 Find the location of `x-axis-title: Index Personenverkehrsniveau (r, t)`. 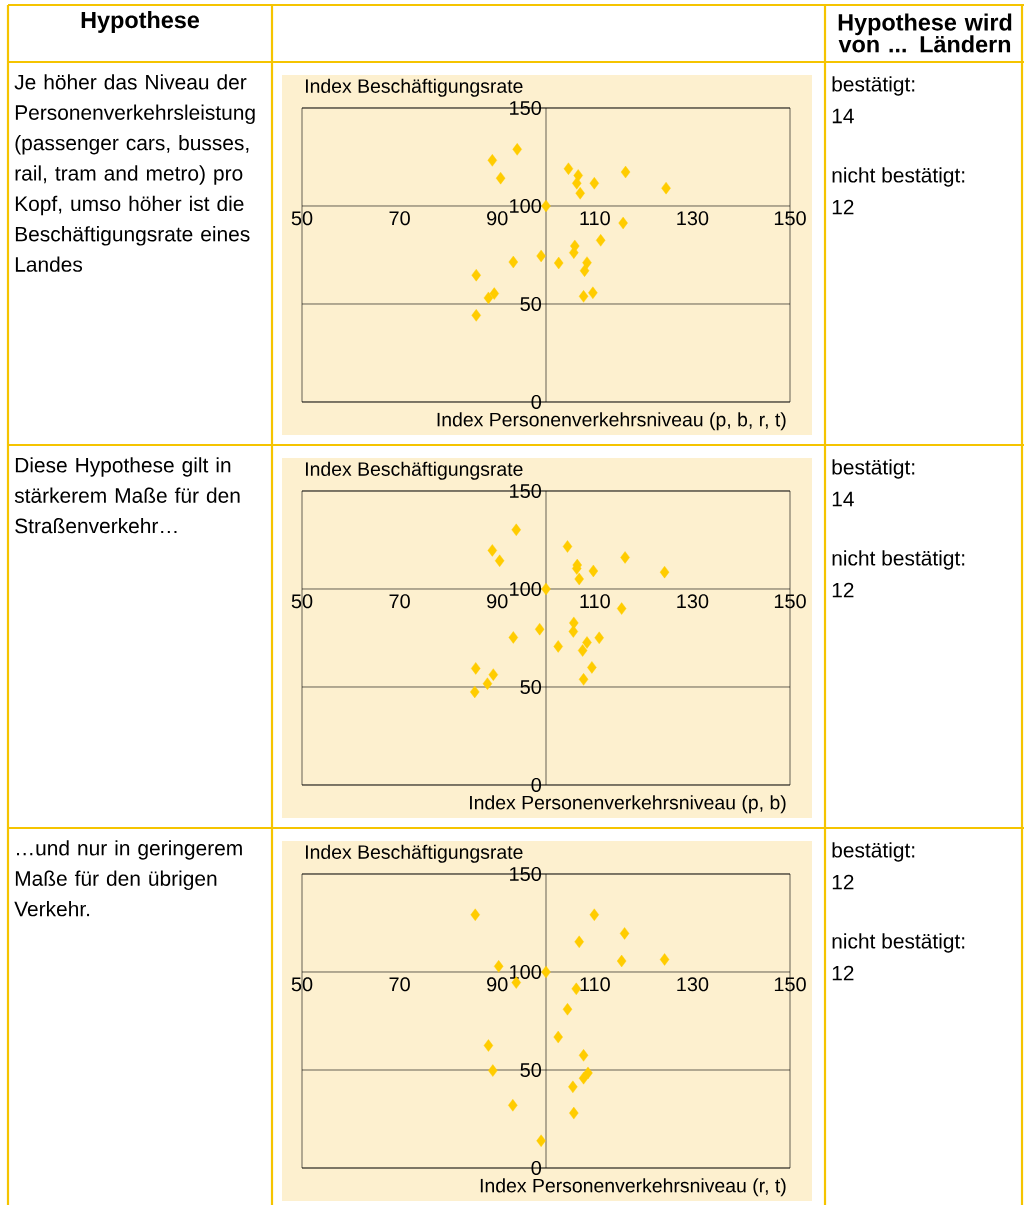

x-axis-title: Index Personenverkehrsniveau (r, t) is located at coordinates (633, 1187).